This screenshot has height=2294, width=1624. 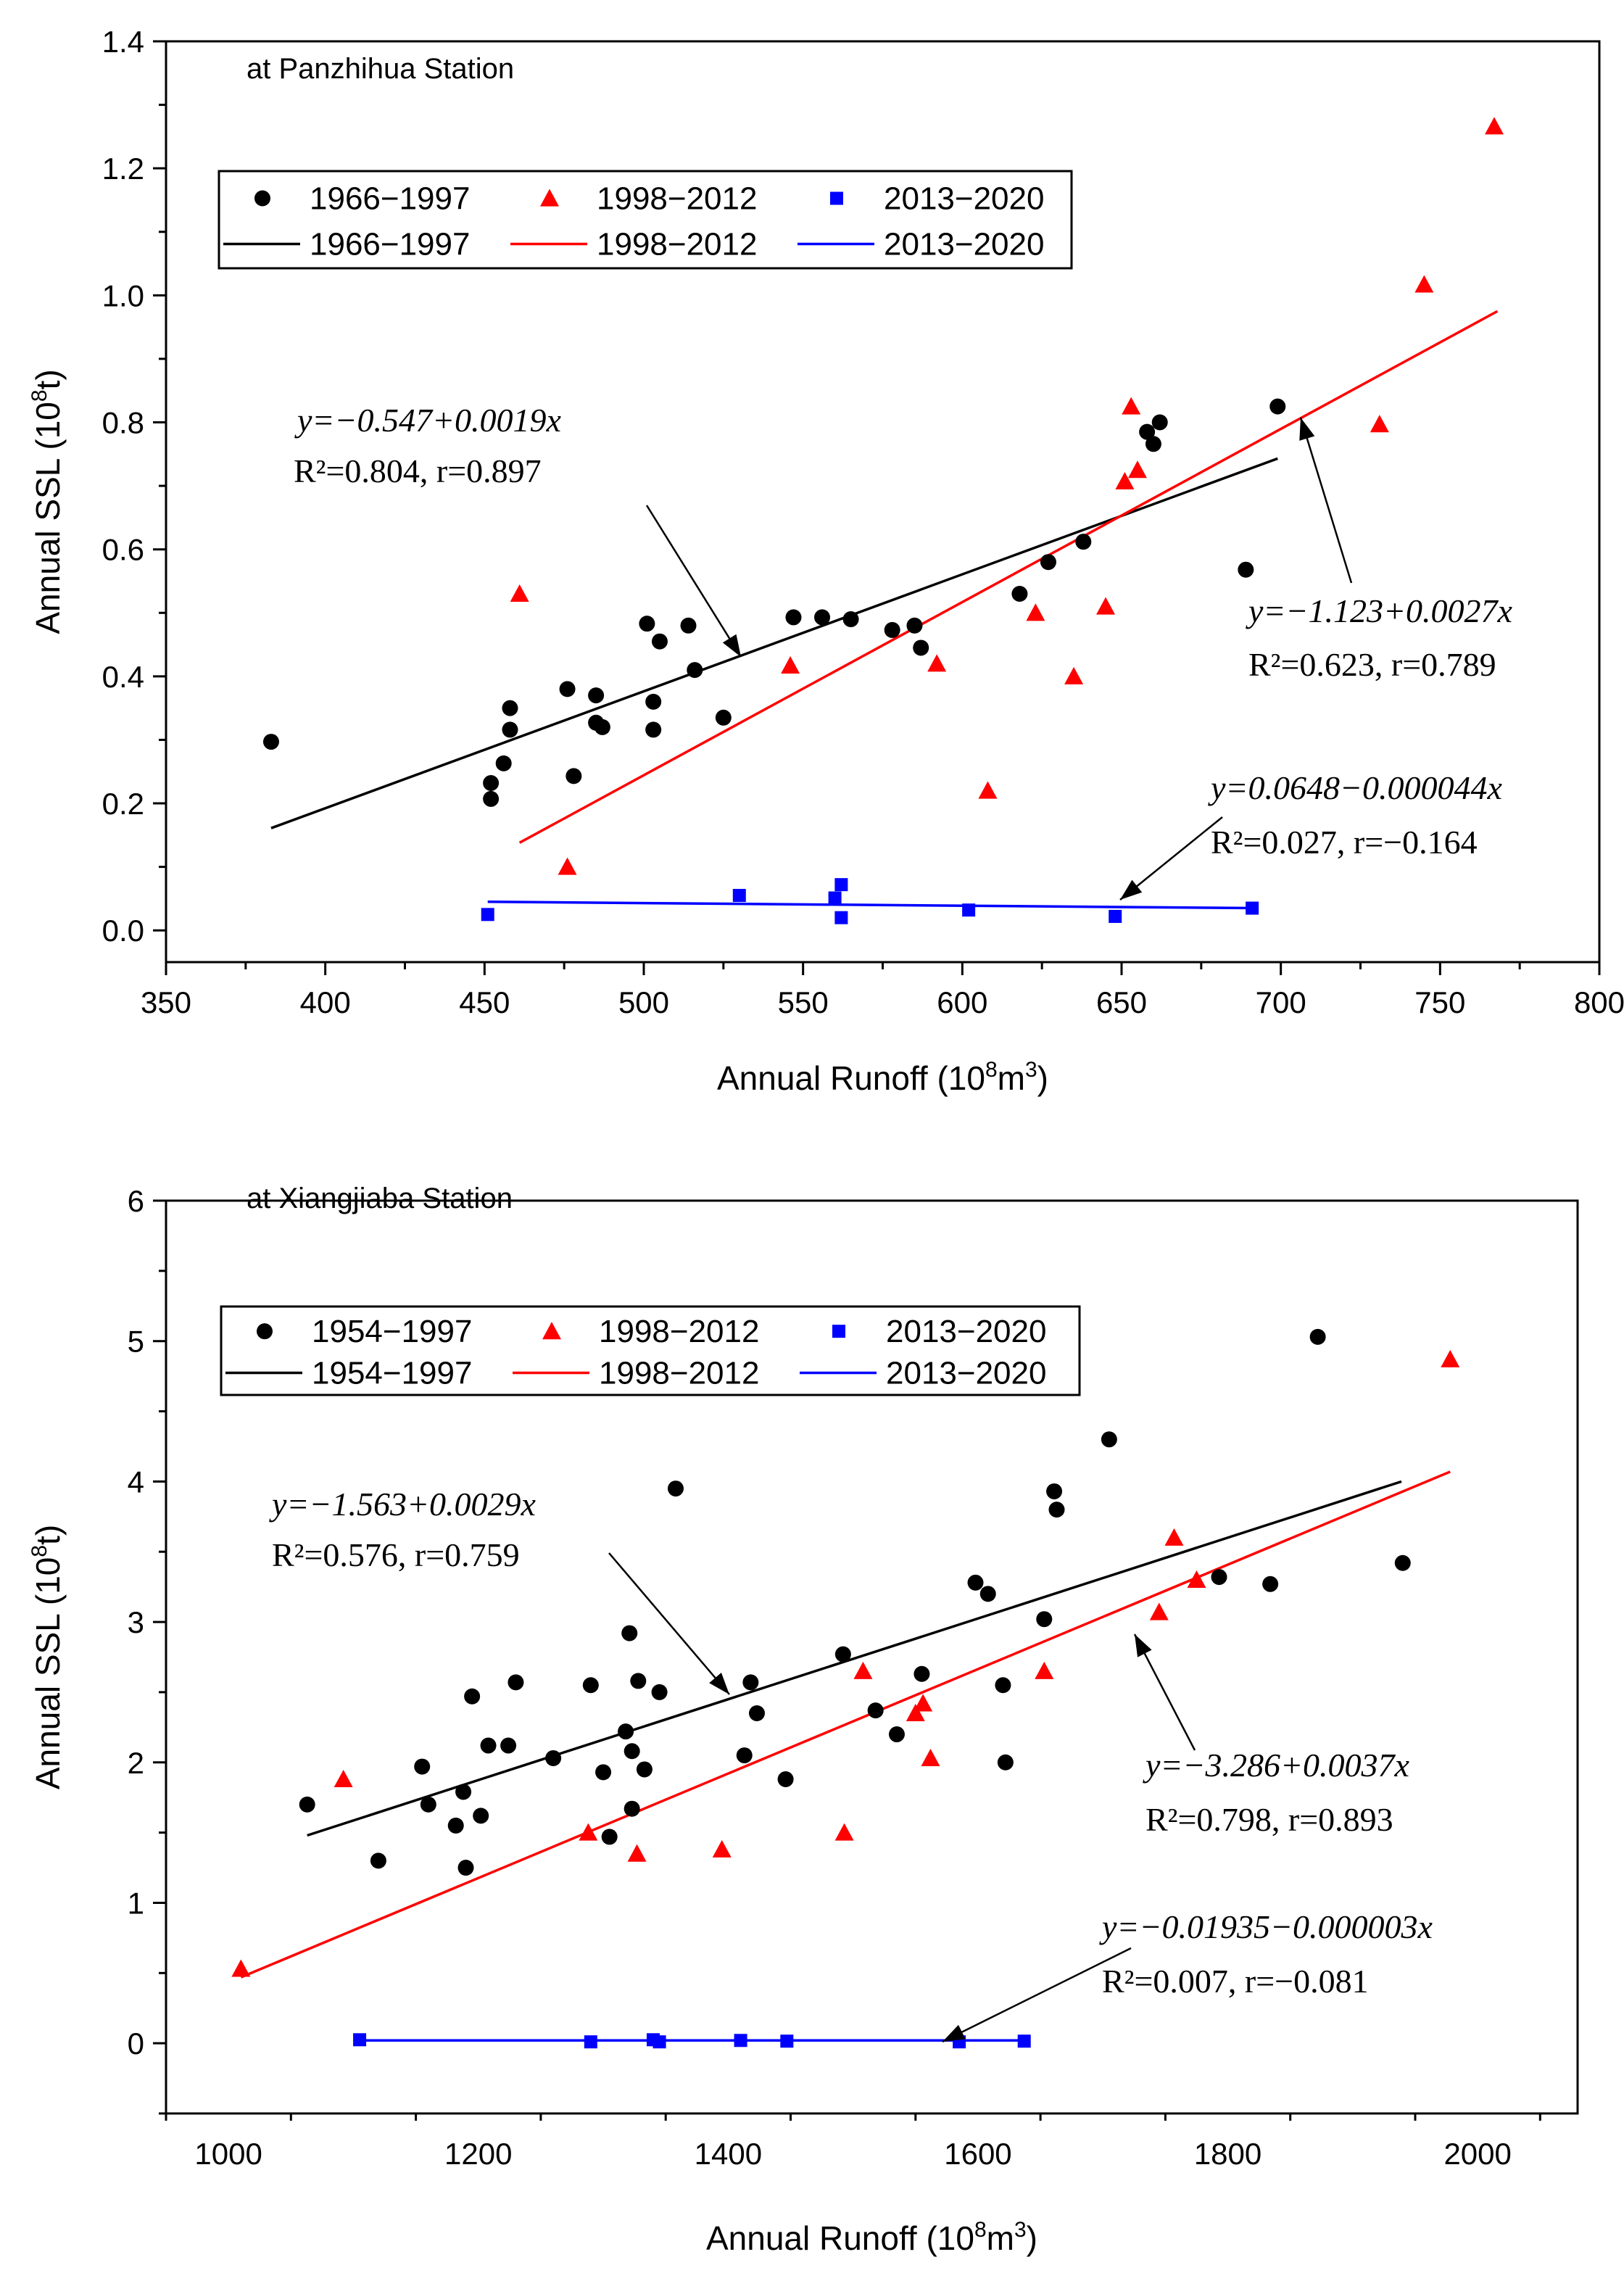 I want to click on x-tick-label: 800, so click(x=1599, y=1002).